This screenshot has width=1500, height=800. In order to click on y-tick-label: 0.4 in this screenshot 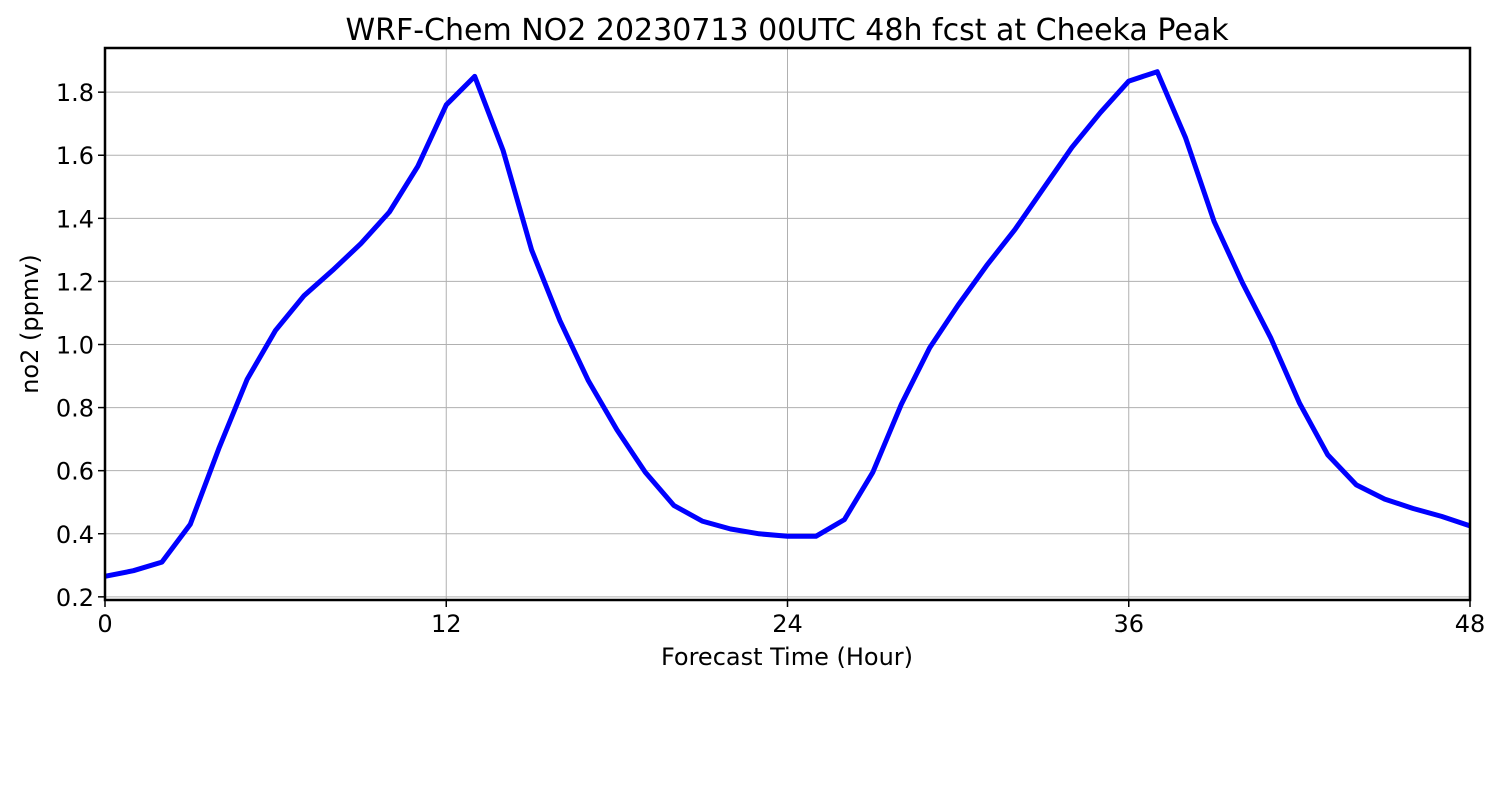, I will do `click(75, 535)`.